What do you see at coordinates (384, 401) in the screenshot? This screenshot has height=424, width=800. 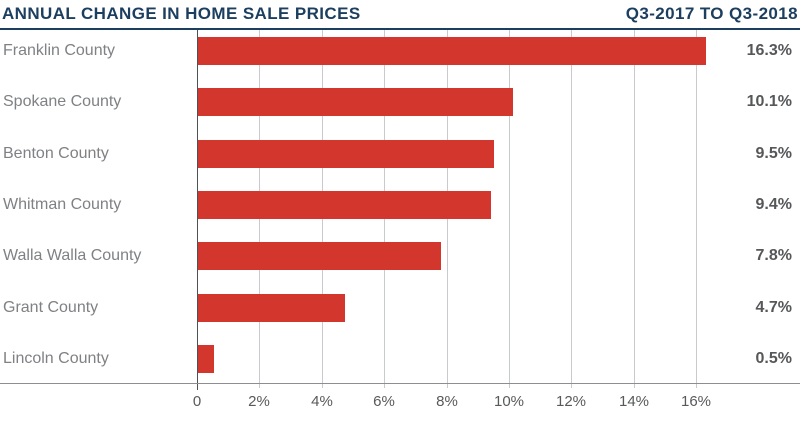 I see `x-axis-tick-label: 6%` at bounding box center [384, 401].